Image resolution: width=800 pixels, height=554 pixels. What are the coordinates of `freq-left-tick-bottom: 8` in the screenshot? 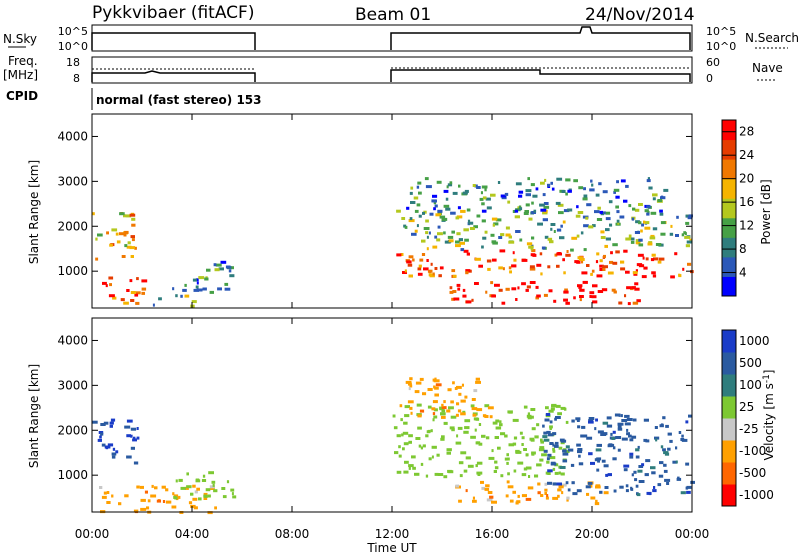 It's located at (76, 78).